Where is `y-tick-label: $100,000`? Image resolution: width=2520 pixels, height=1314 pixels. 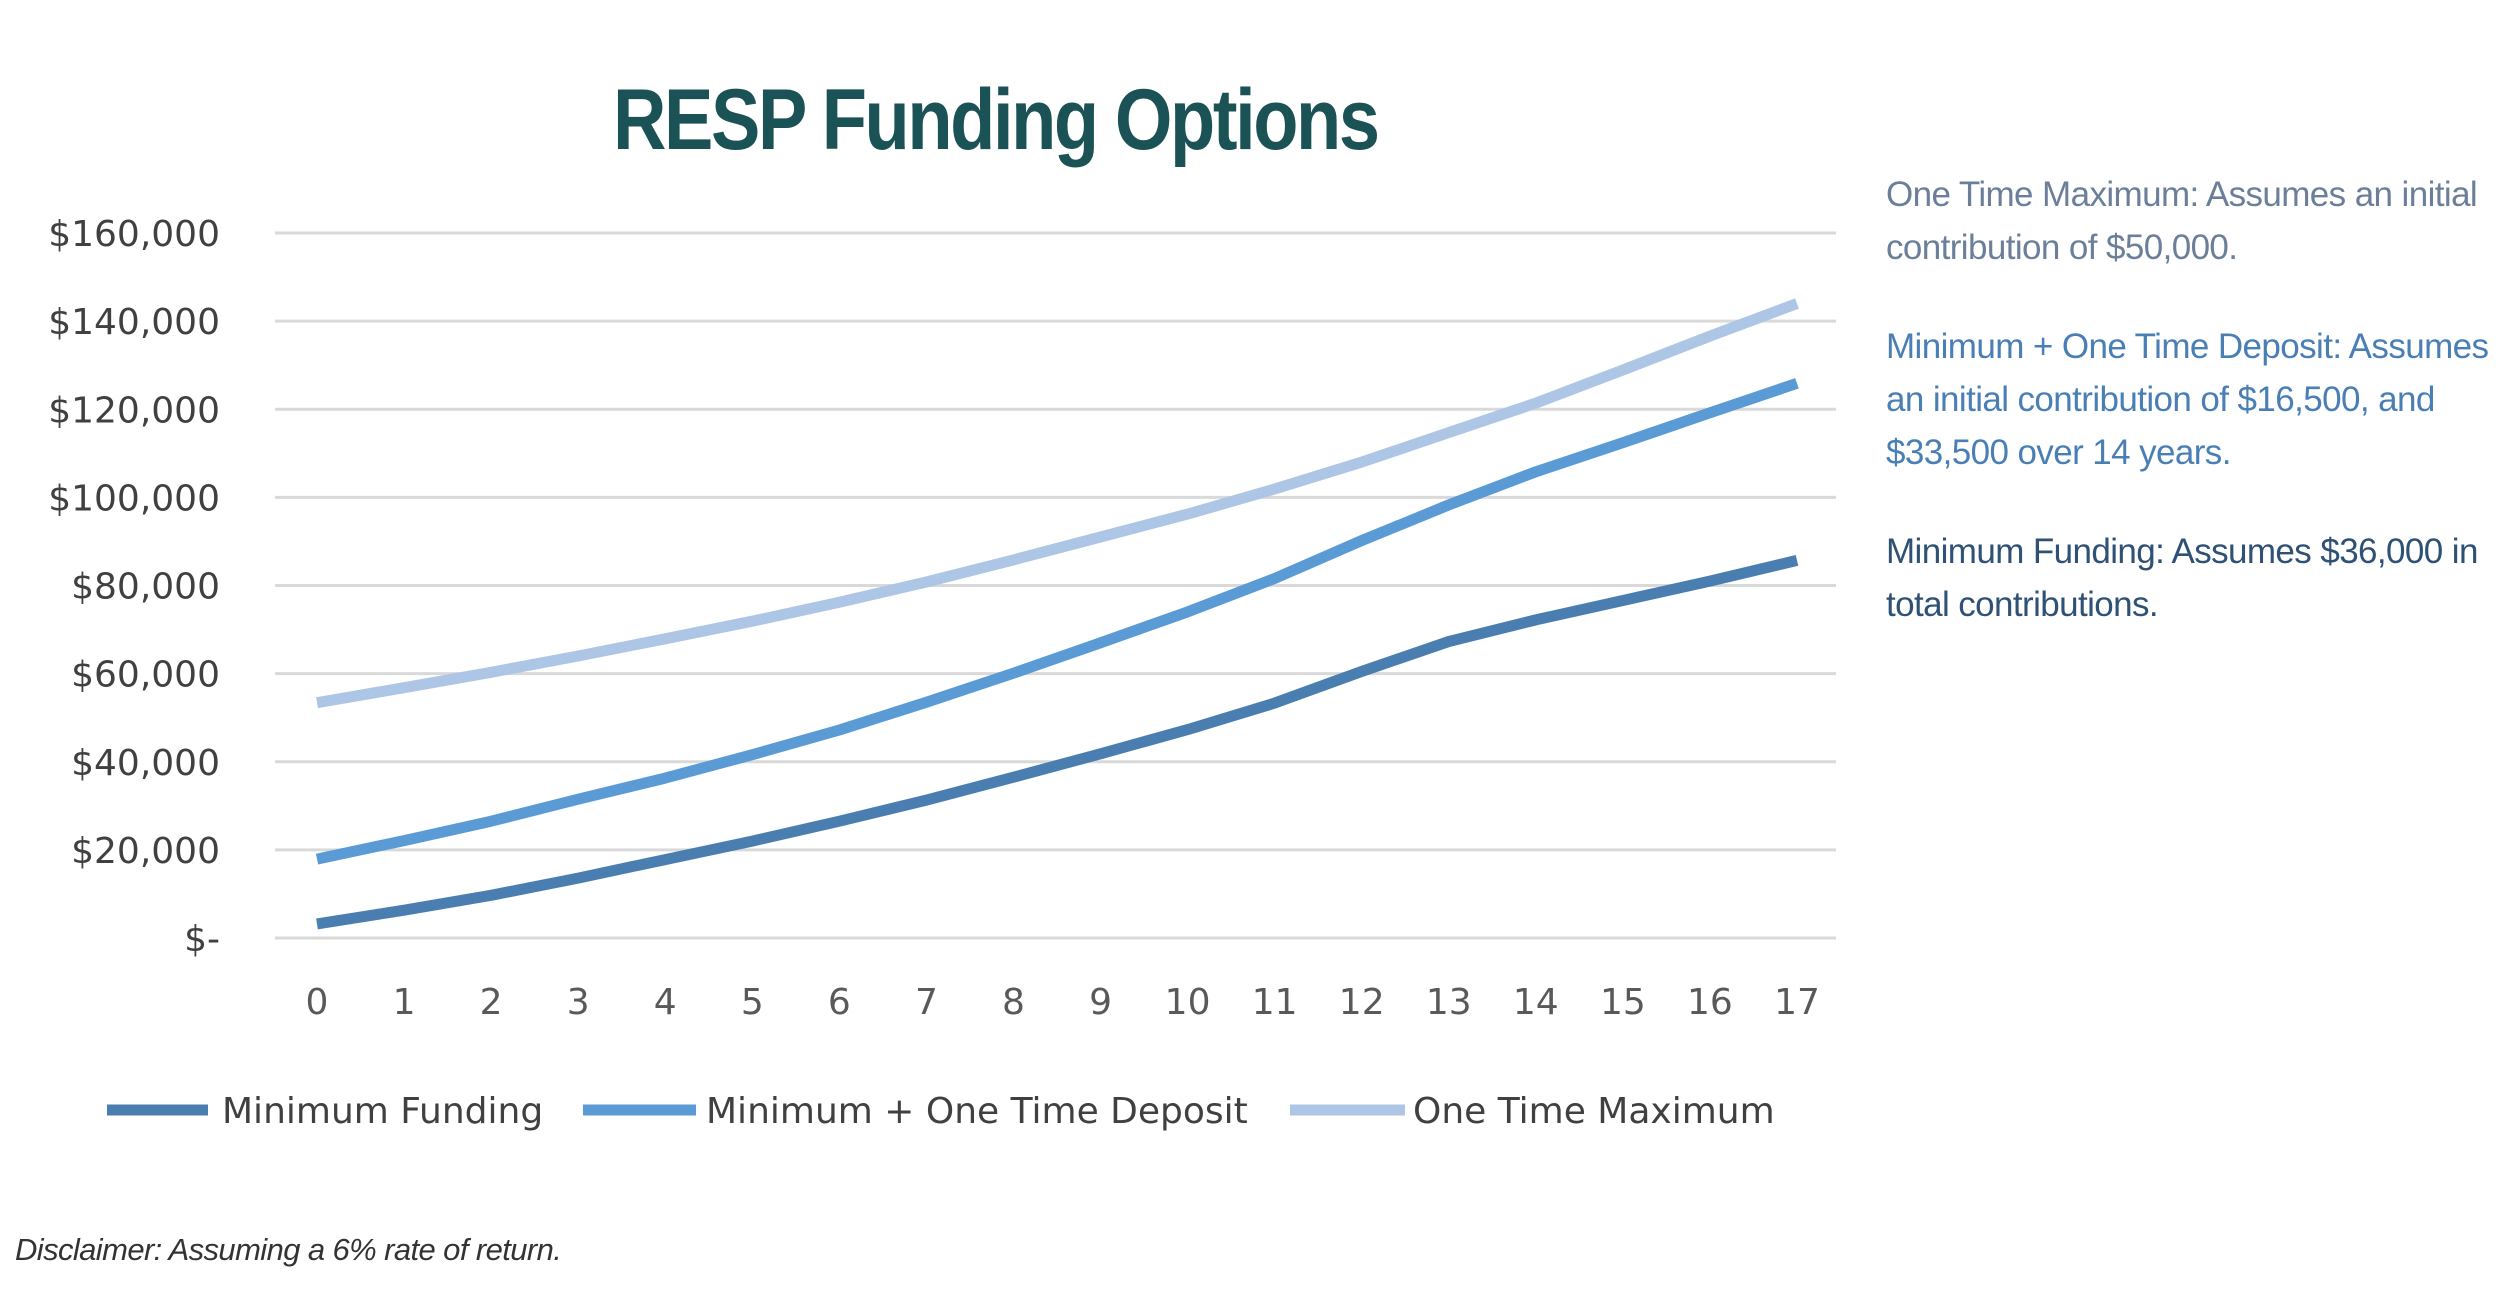
y-tick-label: $100,000 is located at coordinates (134, 498).